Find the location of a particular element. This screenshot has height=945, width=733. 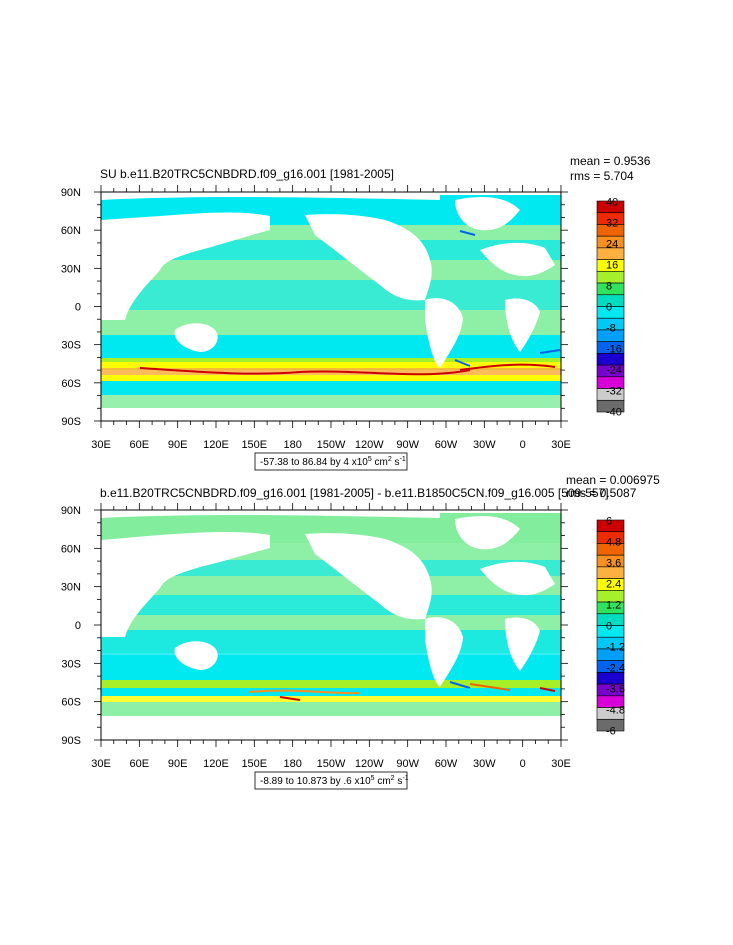

colorbar-label: -1.2 is located at coordinates (615, 648).